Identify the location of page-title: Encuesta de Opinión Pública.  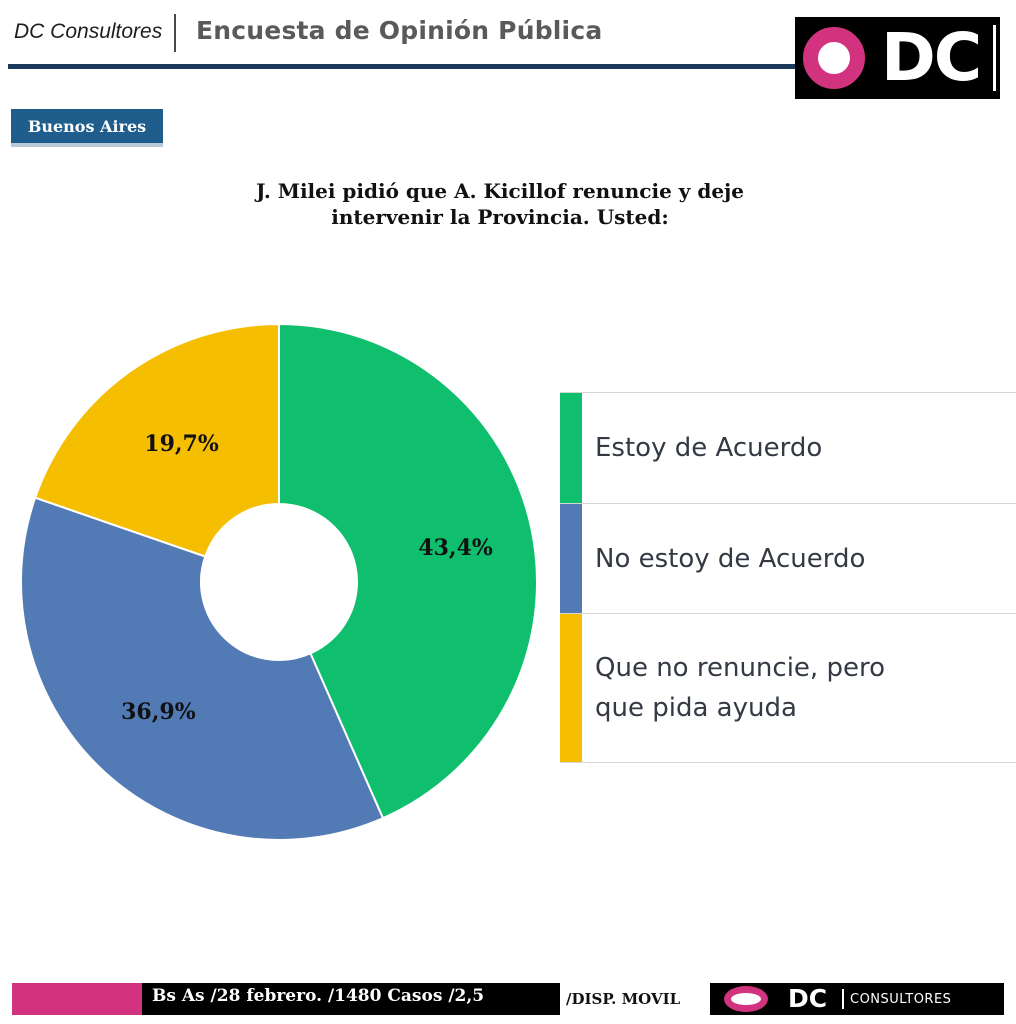
(399, 30).